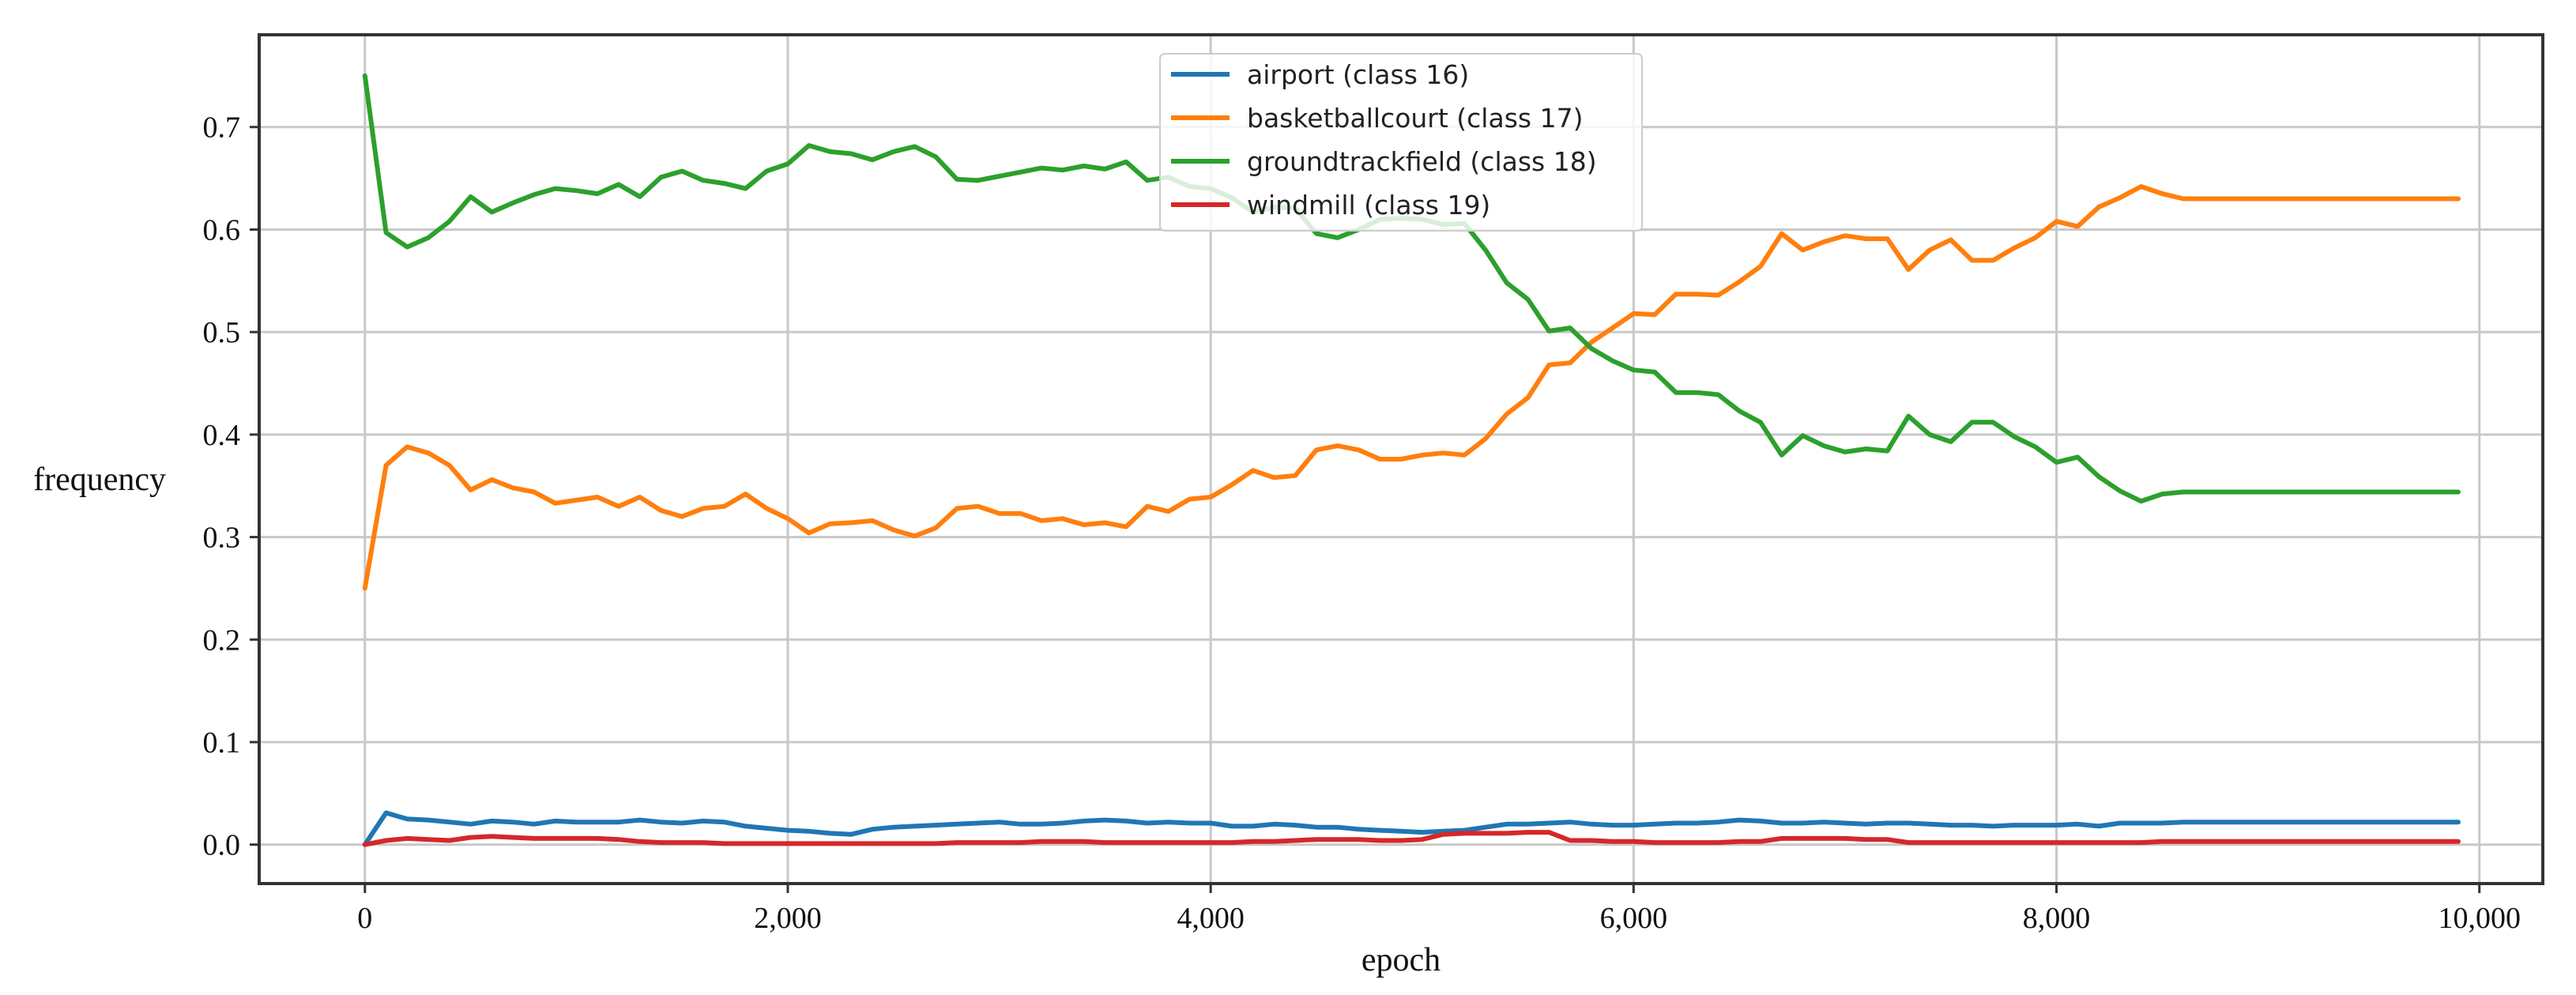 The width and height of the screenshot is (2576, 995). I want to click on y-tick-label: 0.5, so click(222, 332).